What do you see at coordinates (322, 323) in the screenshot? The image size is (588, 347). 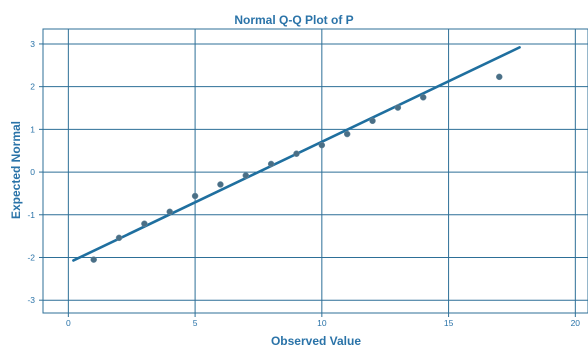 I see `x-tick-label: 10` at bounding box center [322, 323].